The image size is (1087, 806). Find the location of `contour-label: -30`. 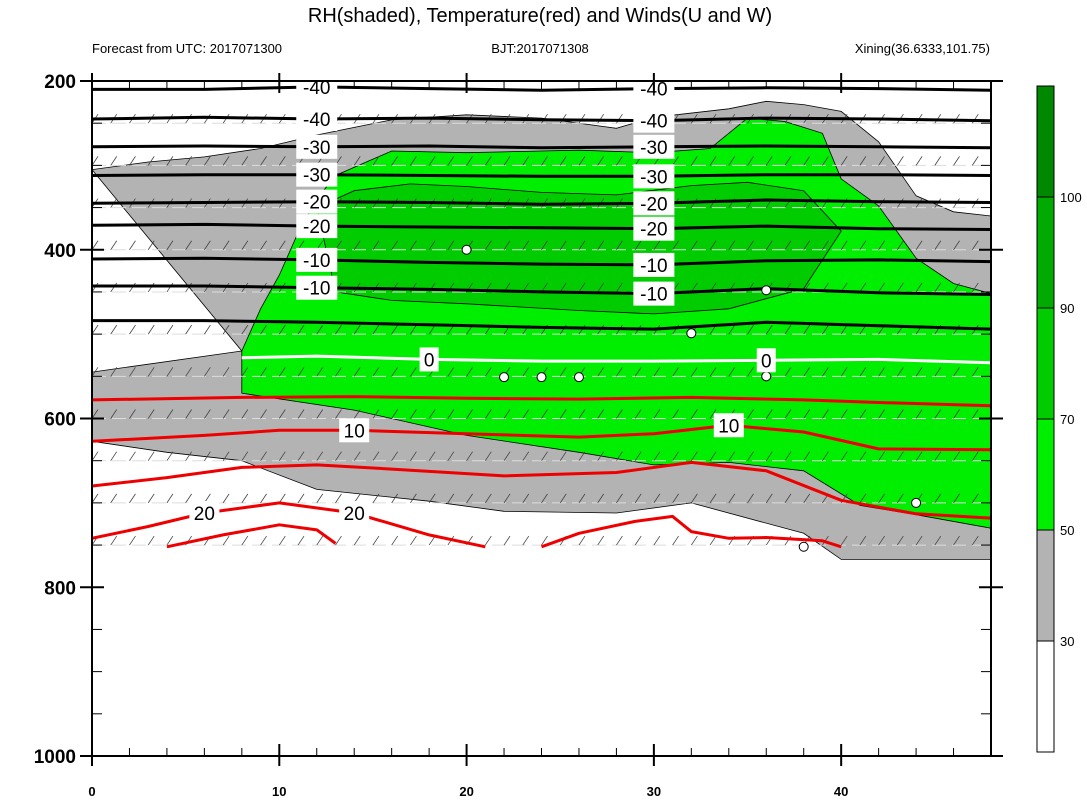

contour-label: -30 is located at coordinates (654, 146).